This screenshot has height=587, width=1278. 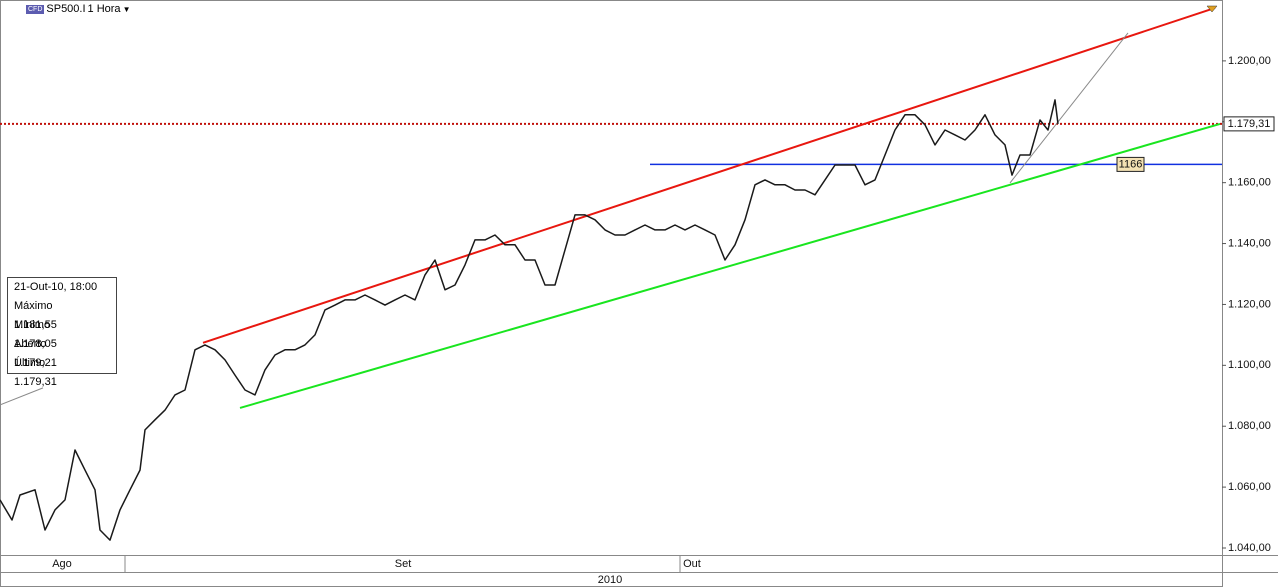 What do you see at coordinates (104, 9) in the screenshot?
I see `timeframe: 1 Hora` at bounding box center [104, 9].